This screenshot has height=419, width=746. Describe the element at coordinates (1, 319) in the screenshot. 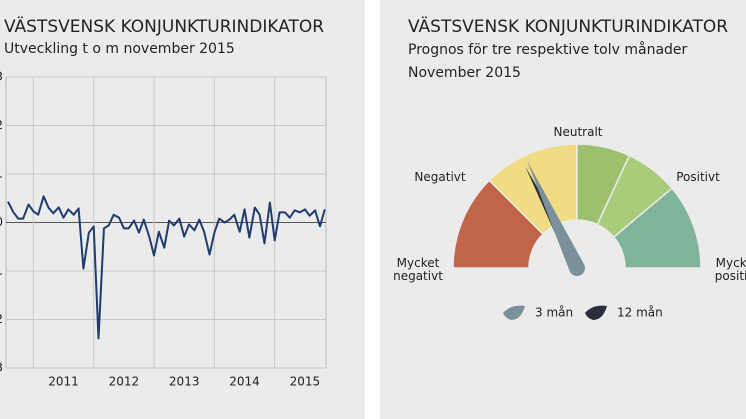

I see `y-tick-label: -2` at that location.